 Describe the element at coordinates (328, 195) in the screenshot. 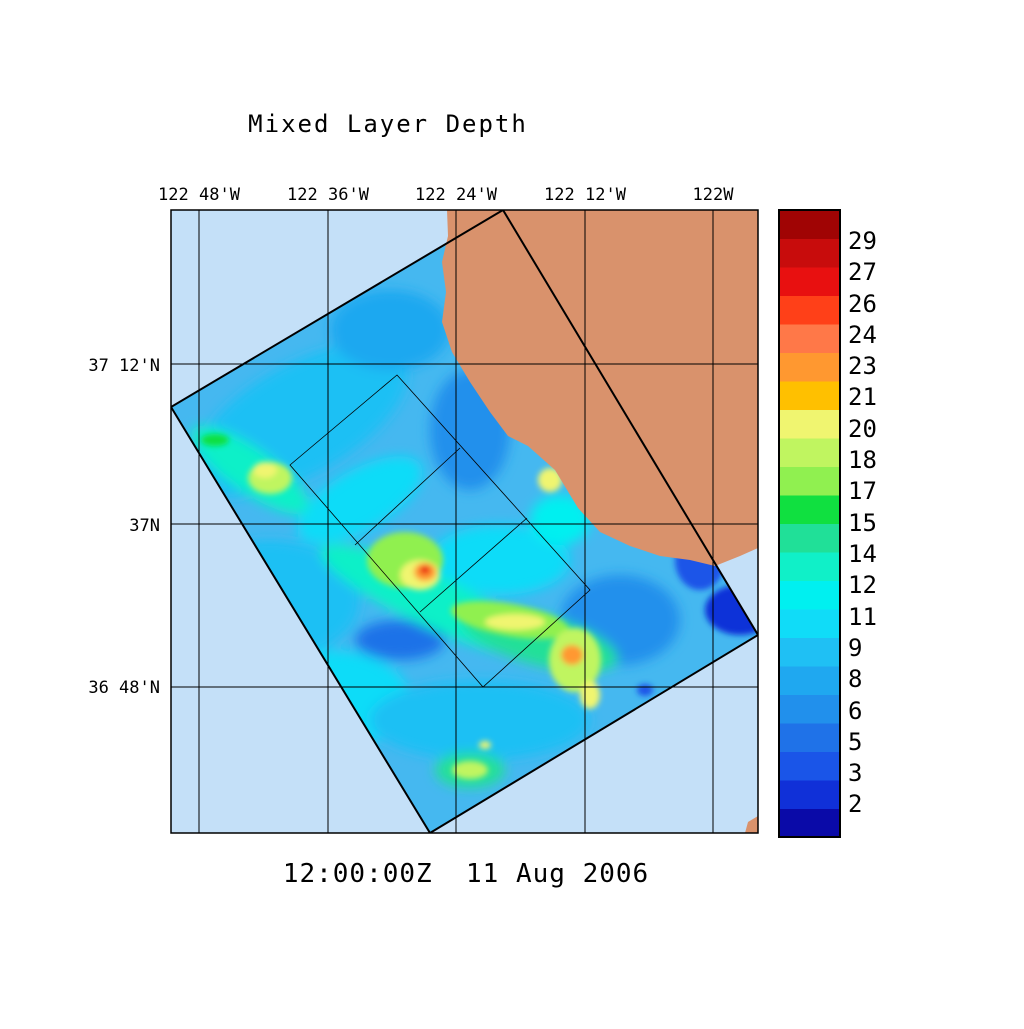

I see `lon-label: 122 36'W` at that location.